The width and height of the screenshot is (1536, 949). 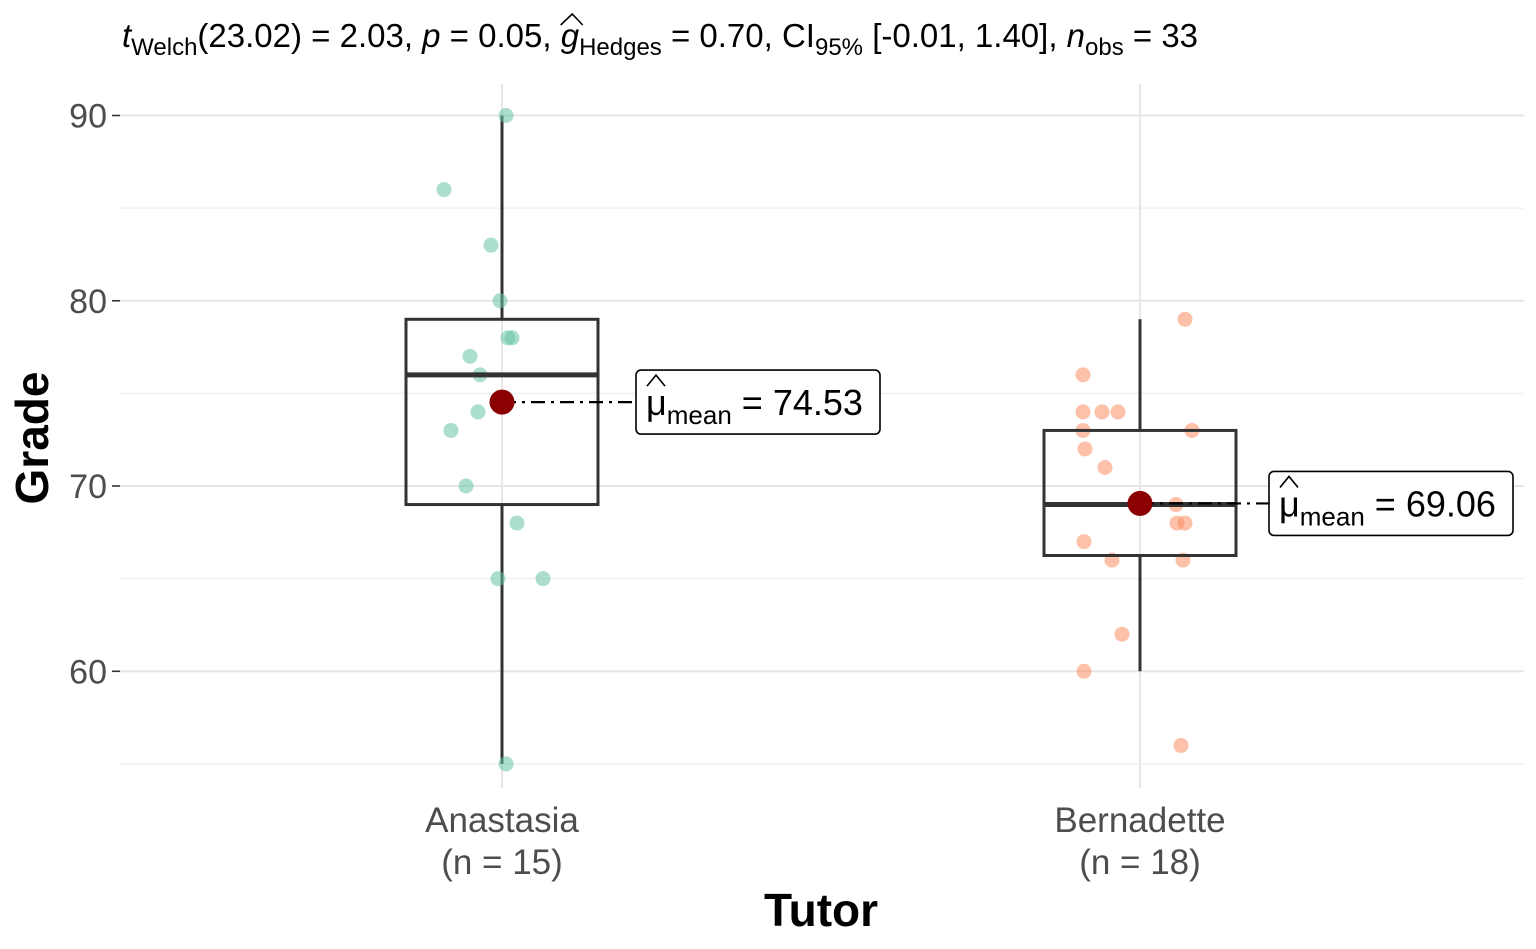 What do you see at coordinates (754, 406) in the screenshot?
I see `mean-label: μmean = 74.53` at bounding box center [754, 406].